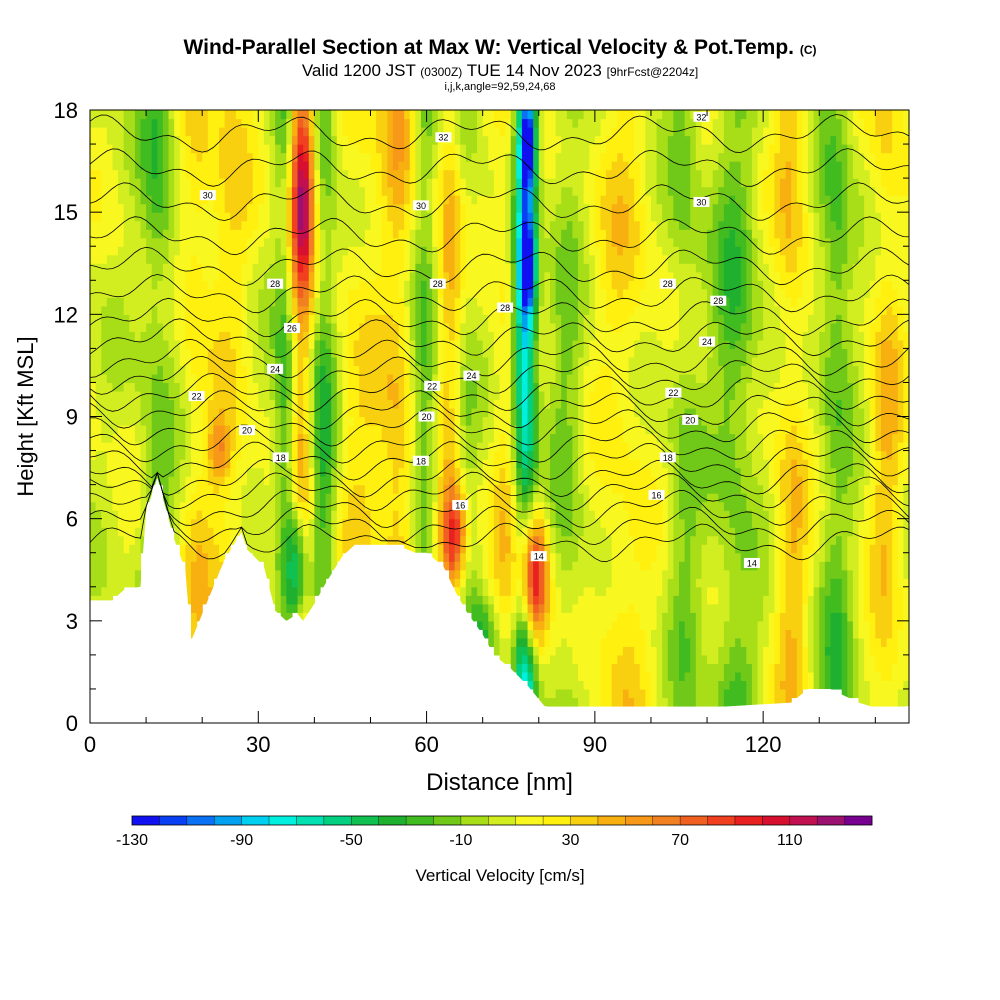 Image resolution: width=1000 pixels, height=1000 pixels. I want to click on y-tick-label: 15, so click(66, 212).